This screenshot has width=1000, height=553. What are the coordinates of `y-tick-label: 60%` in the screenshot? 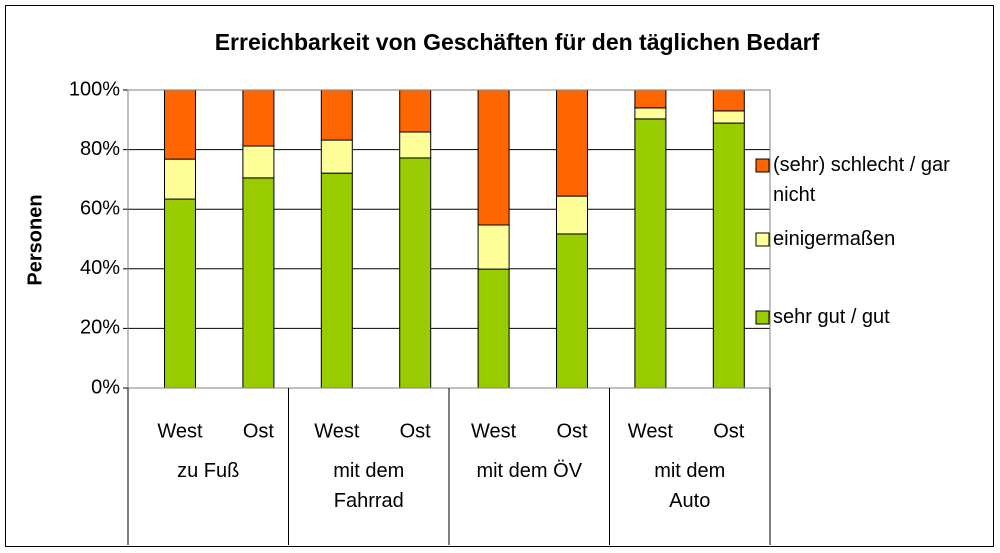 It's located at (100, 208).